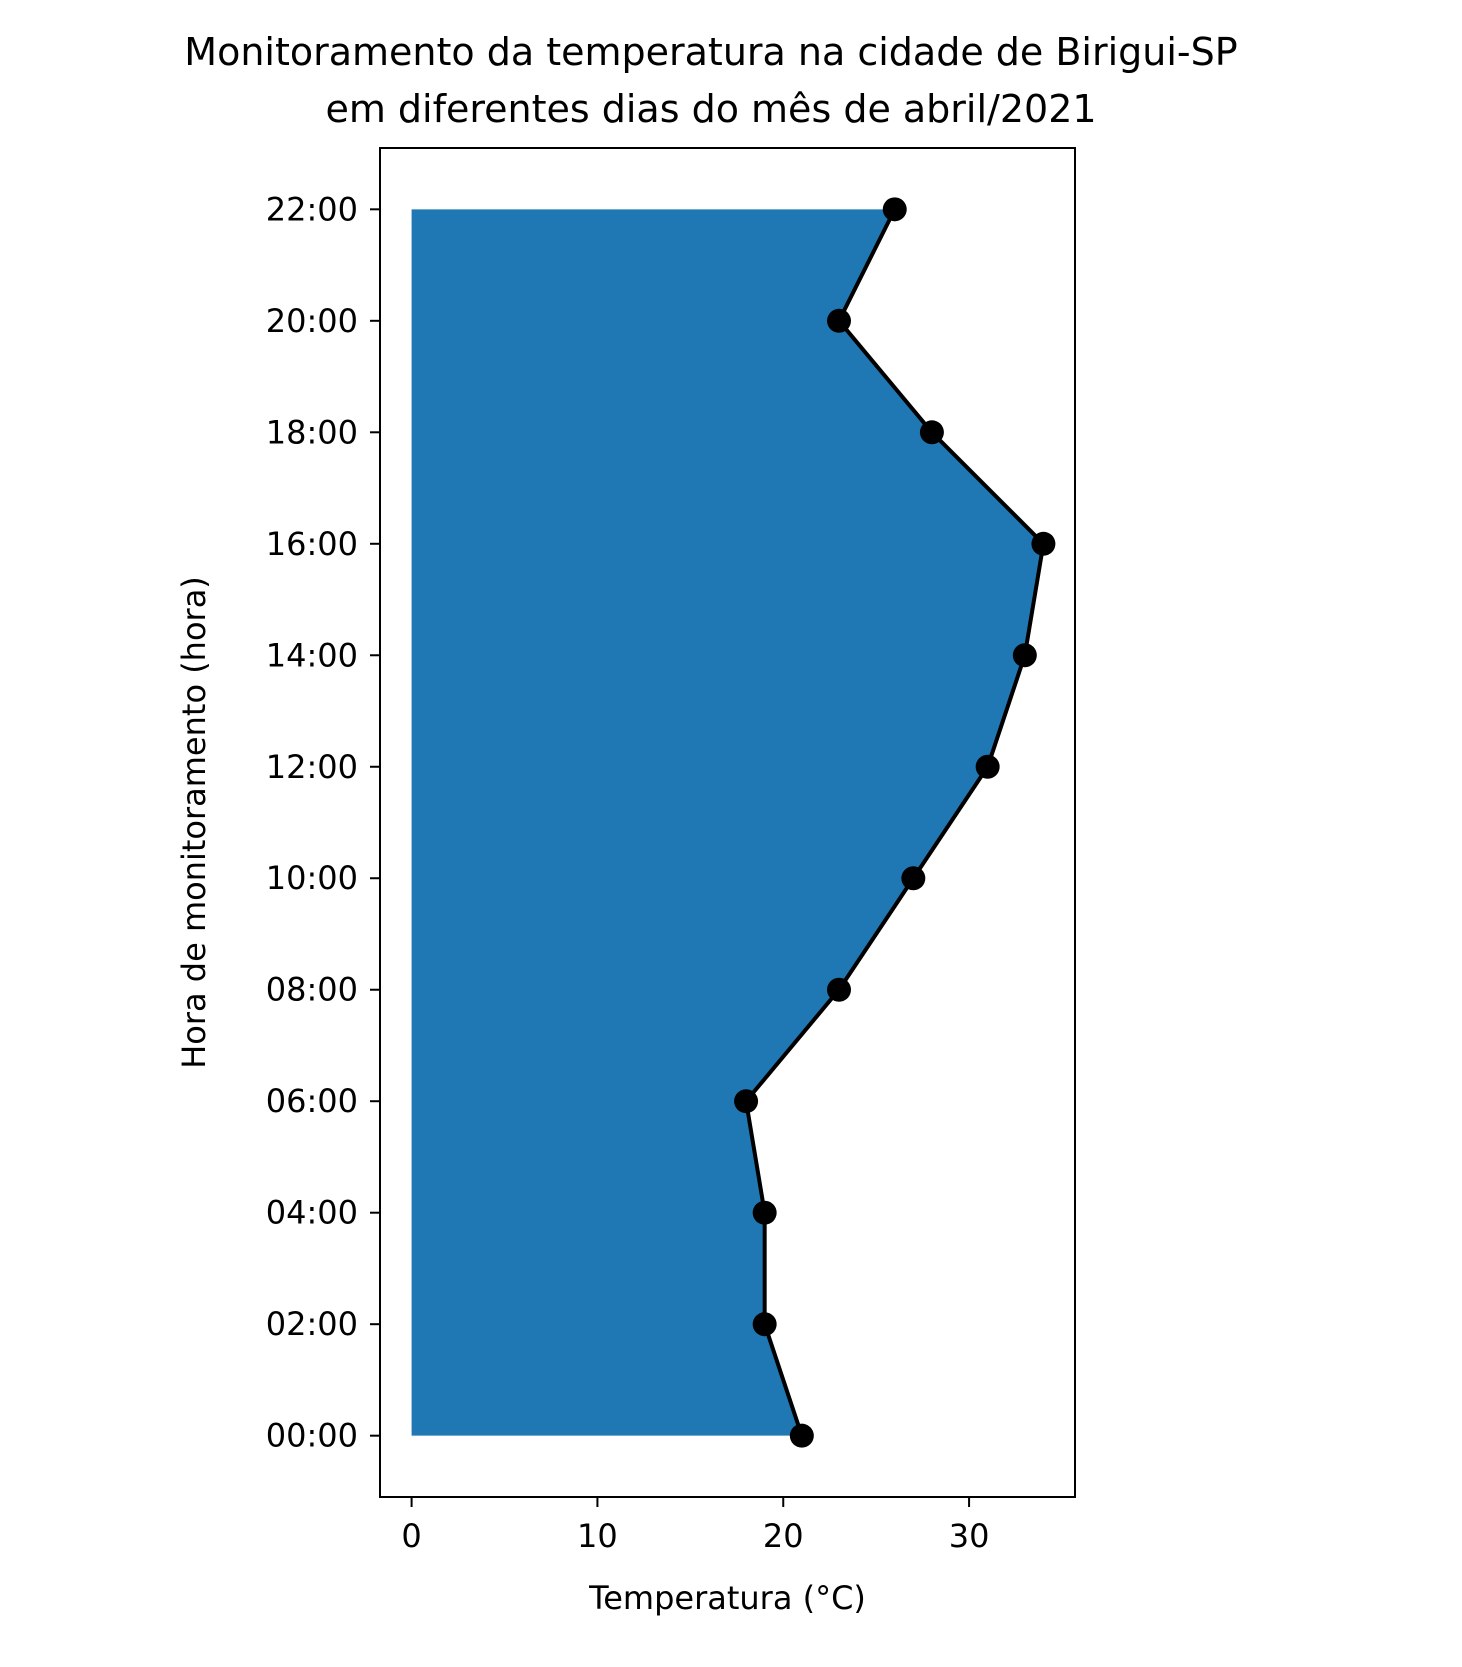 The width and height of the screenshot is (1462, 1667). What do you see at coordinates (783, 1536) in the screenshot?
I see `x-tick-label: 20` at bounding box center [783, 1536].